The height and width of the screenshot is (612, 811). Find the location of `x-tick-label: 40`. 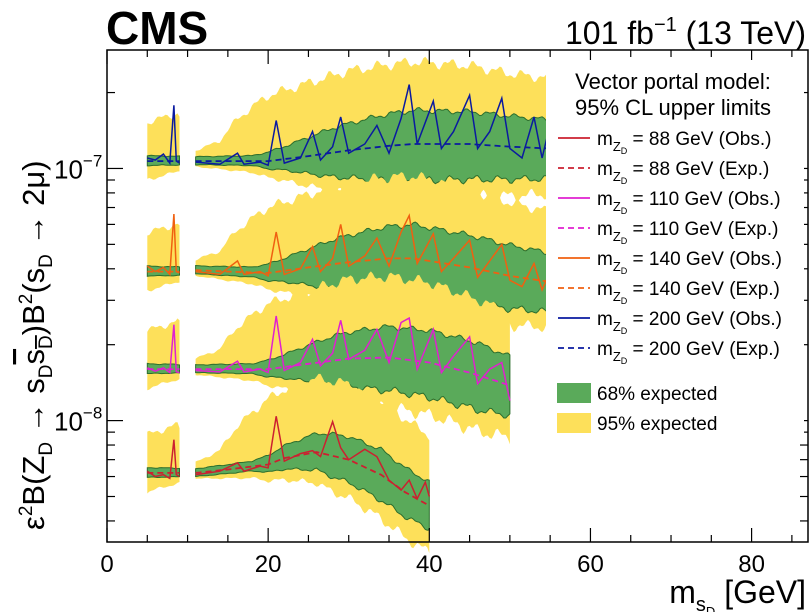

x-tick-label: 40 is located at coordinates (429, 564).